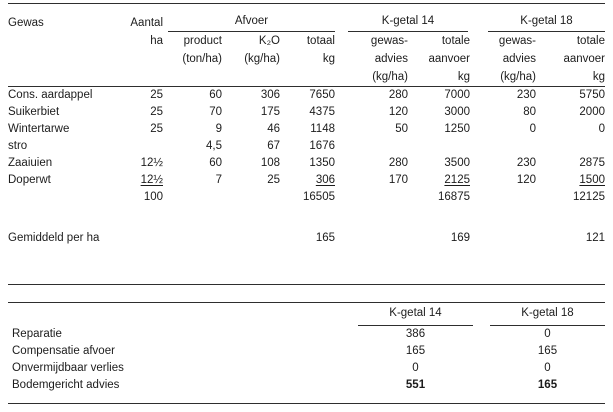  I want to click on col-group-kgetal18: K-getal 18, so click(537, 18).